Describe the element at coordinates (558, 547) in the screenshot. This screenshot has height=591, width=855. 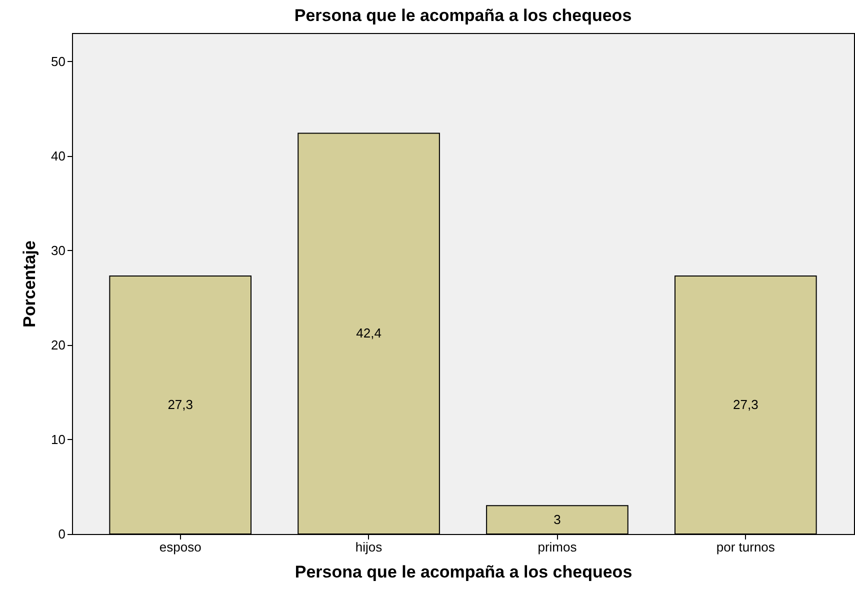
I see `x-tick-label: primos` at that location.